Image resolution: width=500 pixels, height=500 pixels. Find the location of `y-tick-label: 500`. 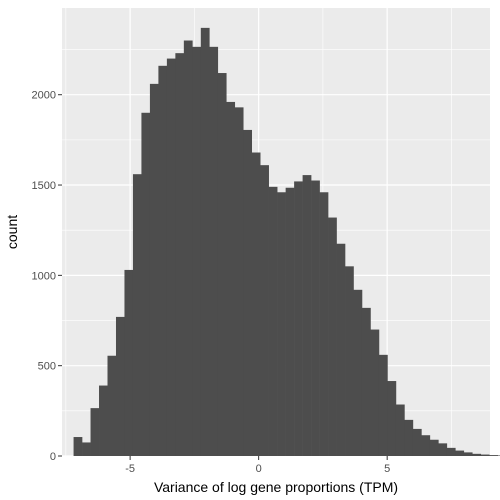

y-tick-label: 500 is located at coordinates (47, 367).